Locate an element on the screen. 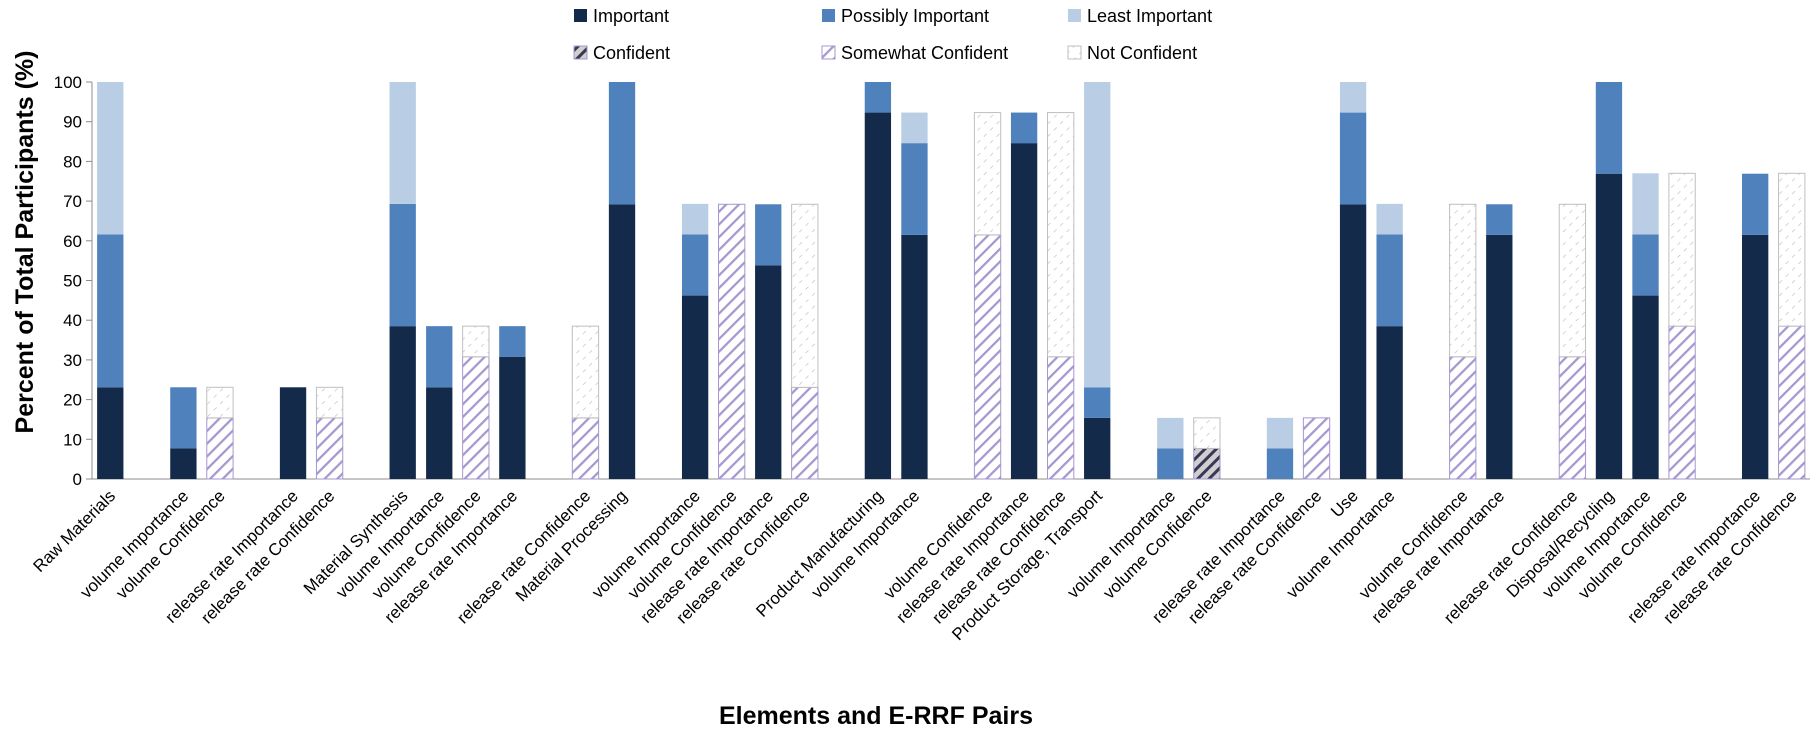 The width and height of the screenshot is (1814, 735). legend-item-somewhat-confident: Somewhat Confident is located at coordinates (914, 53).